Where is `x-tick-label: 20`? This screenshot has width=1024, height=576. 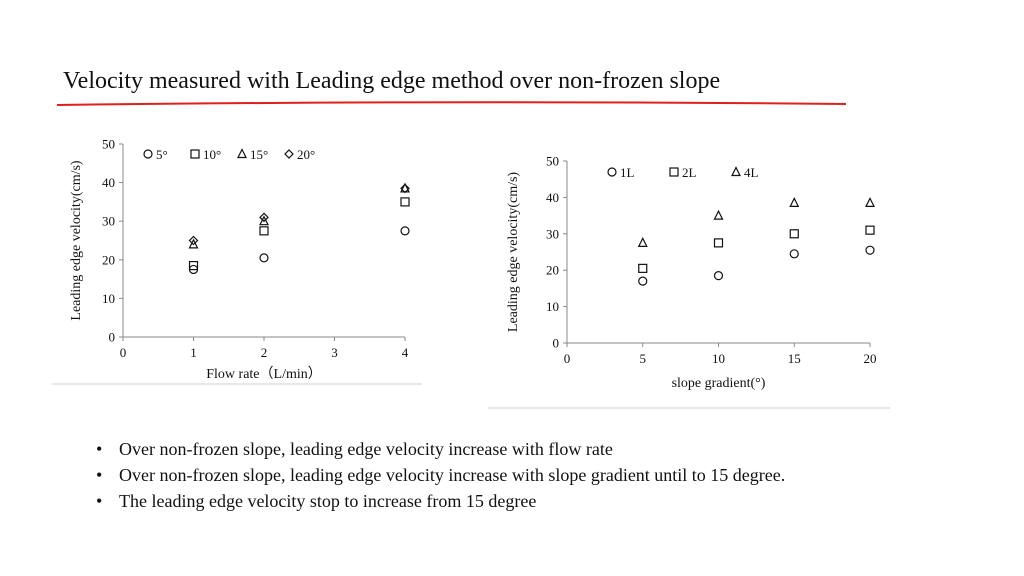 x-tick-label: 20 is located at coordinates (870, 358).